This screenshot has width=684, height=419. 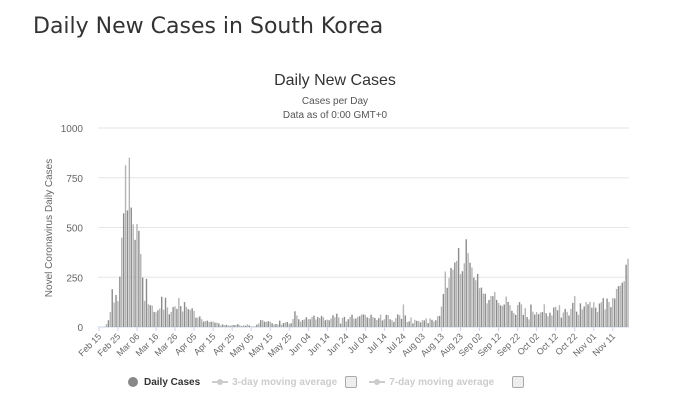 What do you see at coordinates (274, 382) in the screenshot?
I see `legend-3day-average: 3-day moving average` at bounding box center [274, 382].